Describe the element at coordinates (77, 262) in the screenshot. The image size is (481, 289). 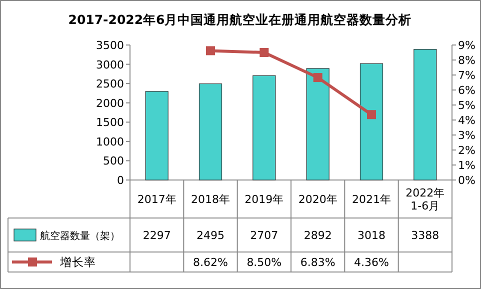
I see `legend-label: 增长率` at that location.